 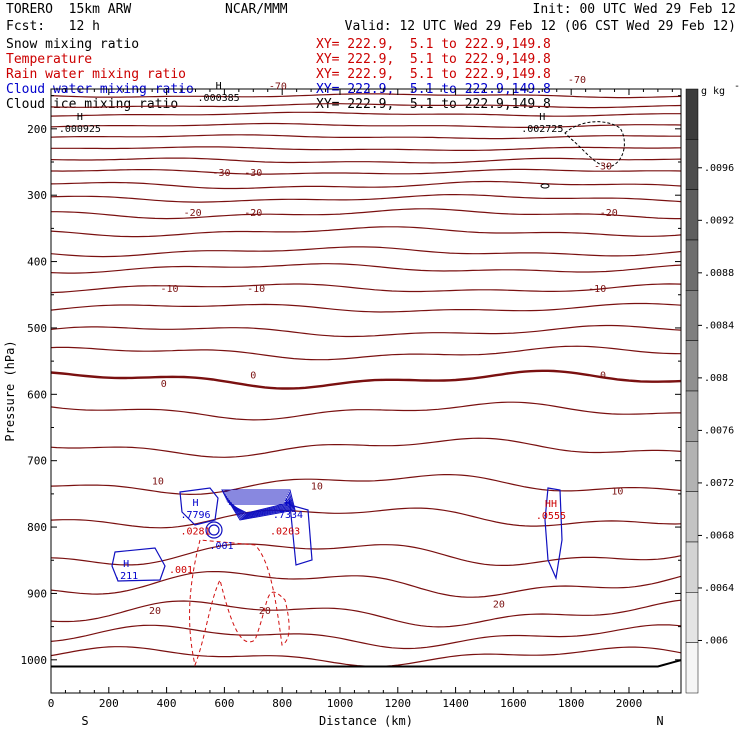 What do you see at coordinates (551, 516) in the screenshot?
I see `extremum-value: .0555` at bounding box center [551, 516].